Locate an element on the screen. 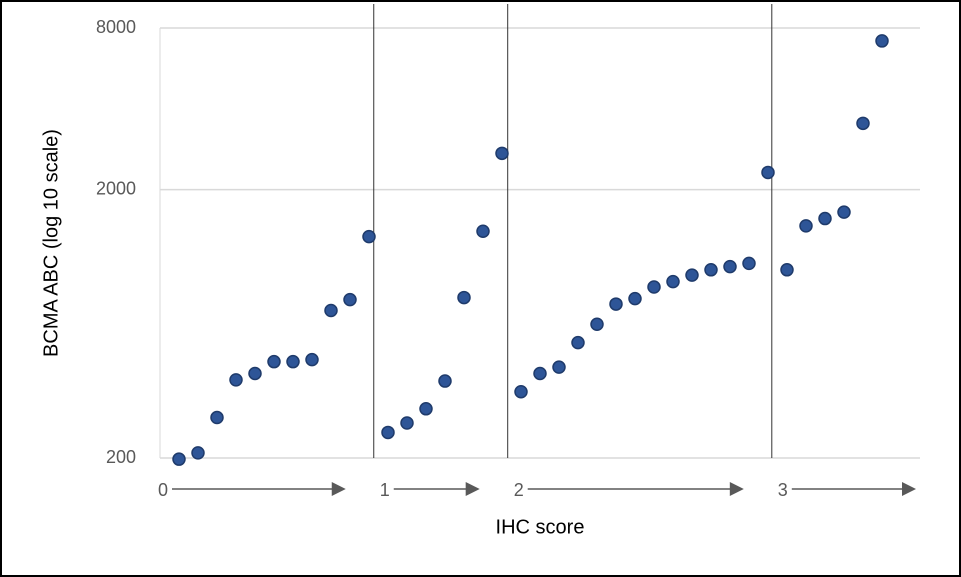 This screenshot has width=961, height=577. y-axis-title: BCMA ABC (log 10 scale) is located at coordinates (51, 243).